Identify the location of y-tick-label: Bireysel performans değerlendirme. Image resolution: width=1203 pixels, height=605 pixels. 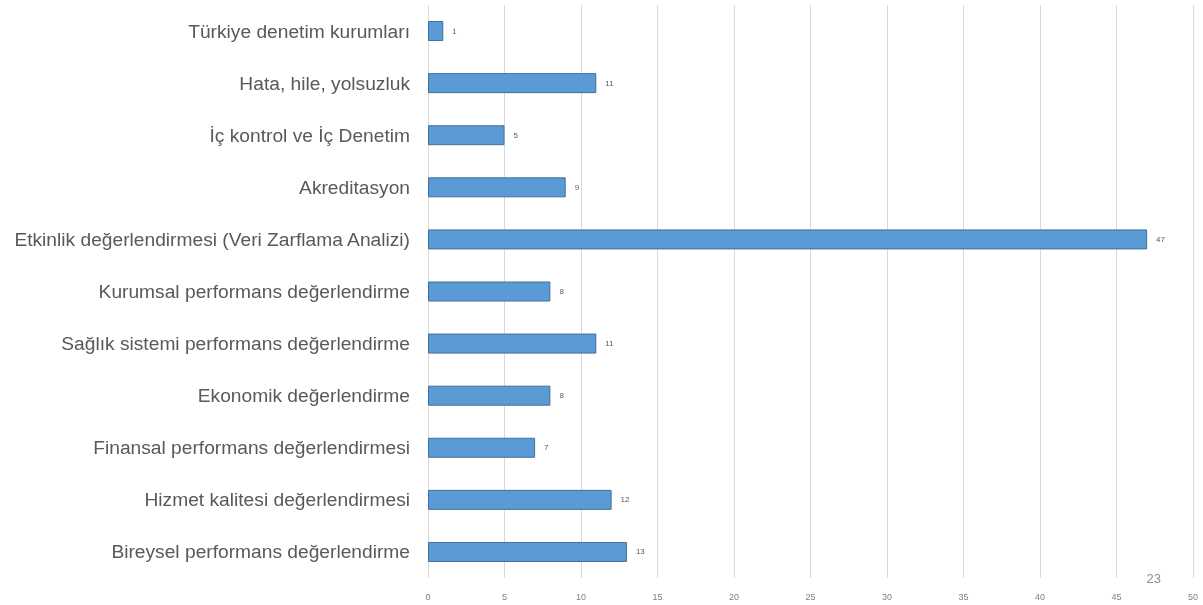
(260, 552).